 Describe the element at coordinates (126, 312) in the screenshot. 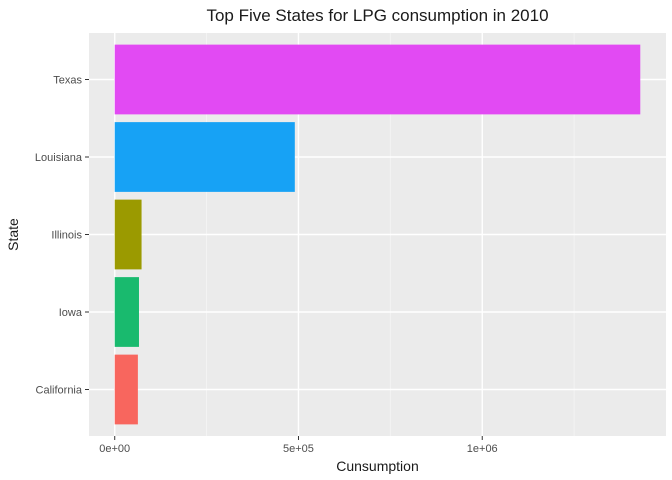

I see `bar-iowa` at that location.